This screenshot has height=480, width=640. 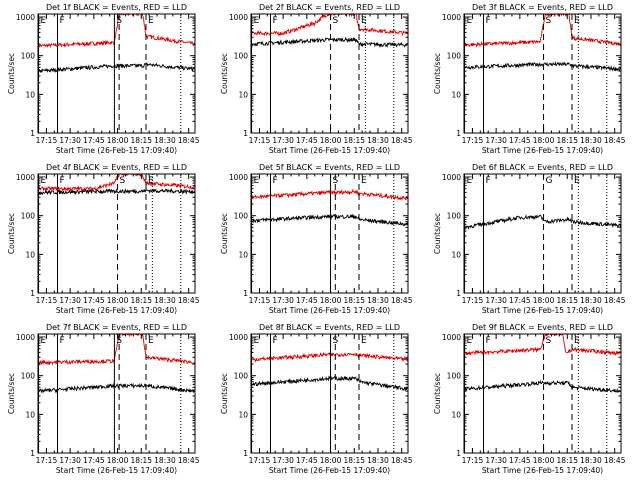 What do you see at coordinates (329, 7) in the screenshot?
I see `chart-title: Det 2f BLACK = Events, RED = LLD` at bounding box center [329, 7].